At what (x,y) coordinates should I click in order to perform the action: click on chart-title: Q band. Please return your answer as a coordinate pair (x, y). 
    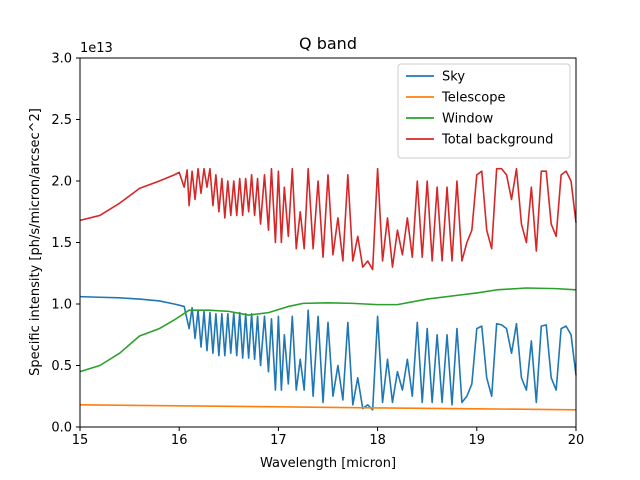
    Looking at the image, I should click on (328, 43).